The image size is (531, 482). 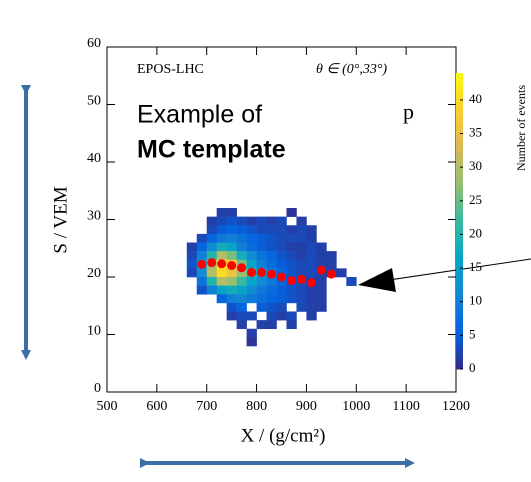 I want to click on x-tick-label: 1200, so click(x=456, y=406).